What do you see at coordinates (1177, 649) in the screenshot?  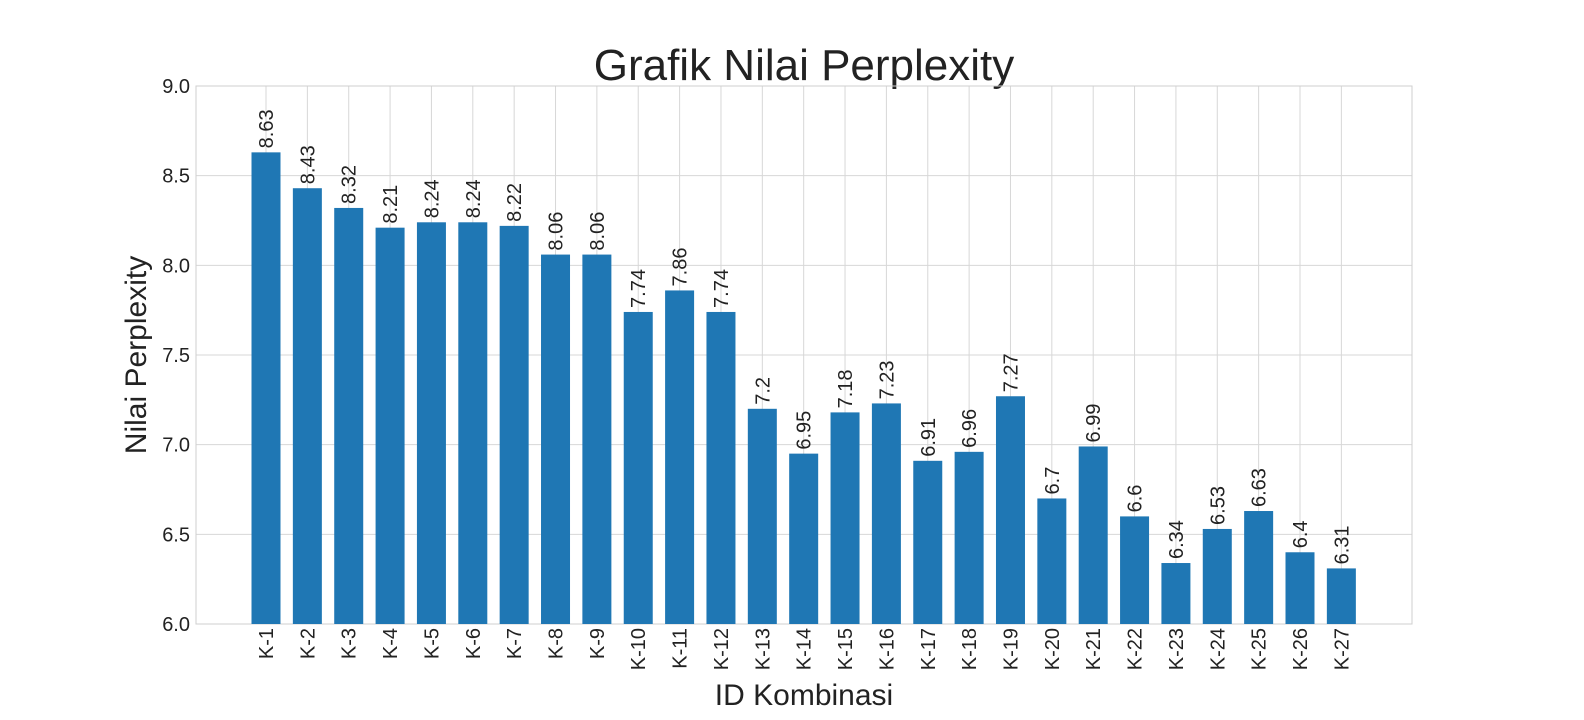 I see `x-tick-label: K-23` at bounding box center [1177, 649].